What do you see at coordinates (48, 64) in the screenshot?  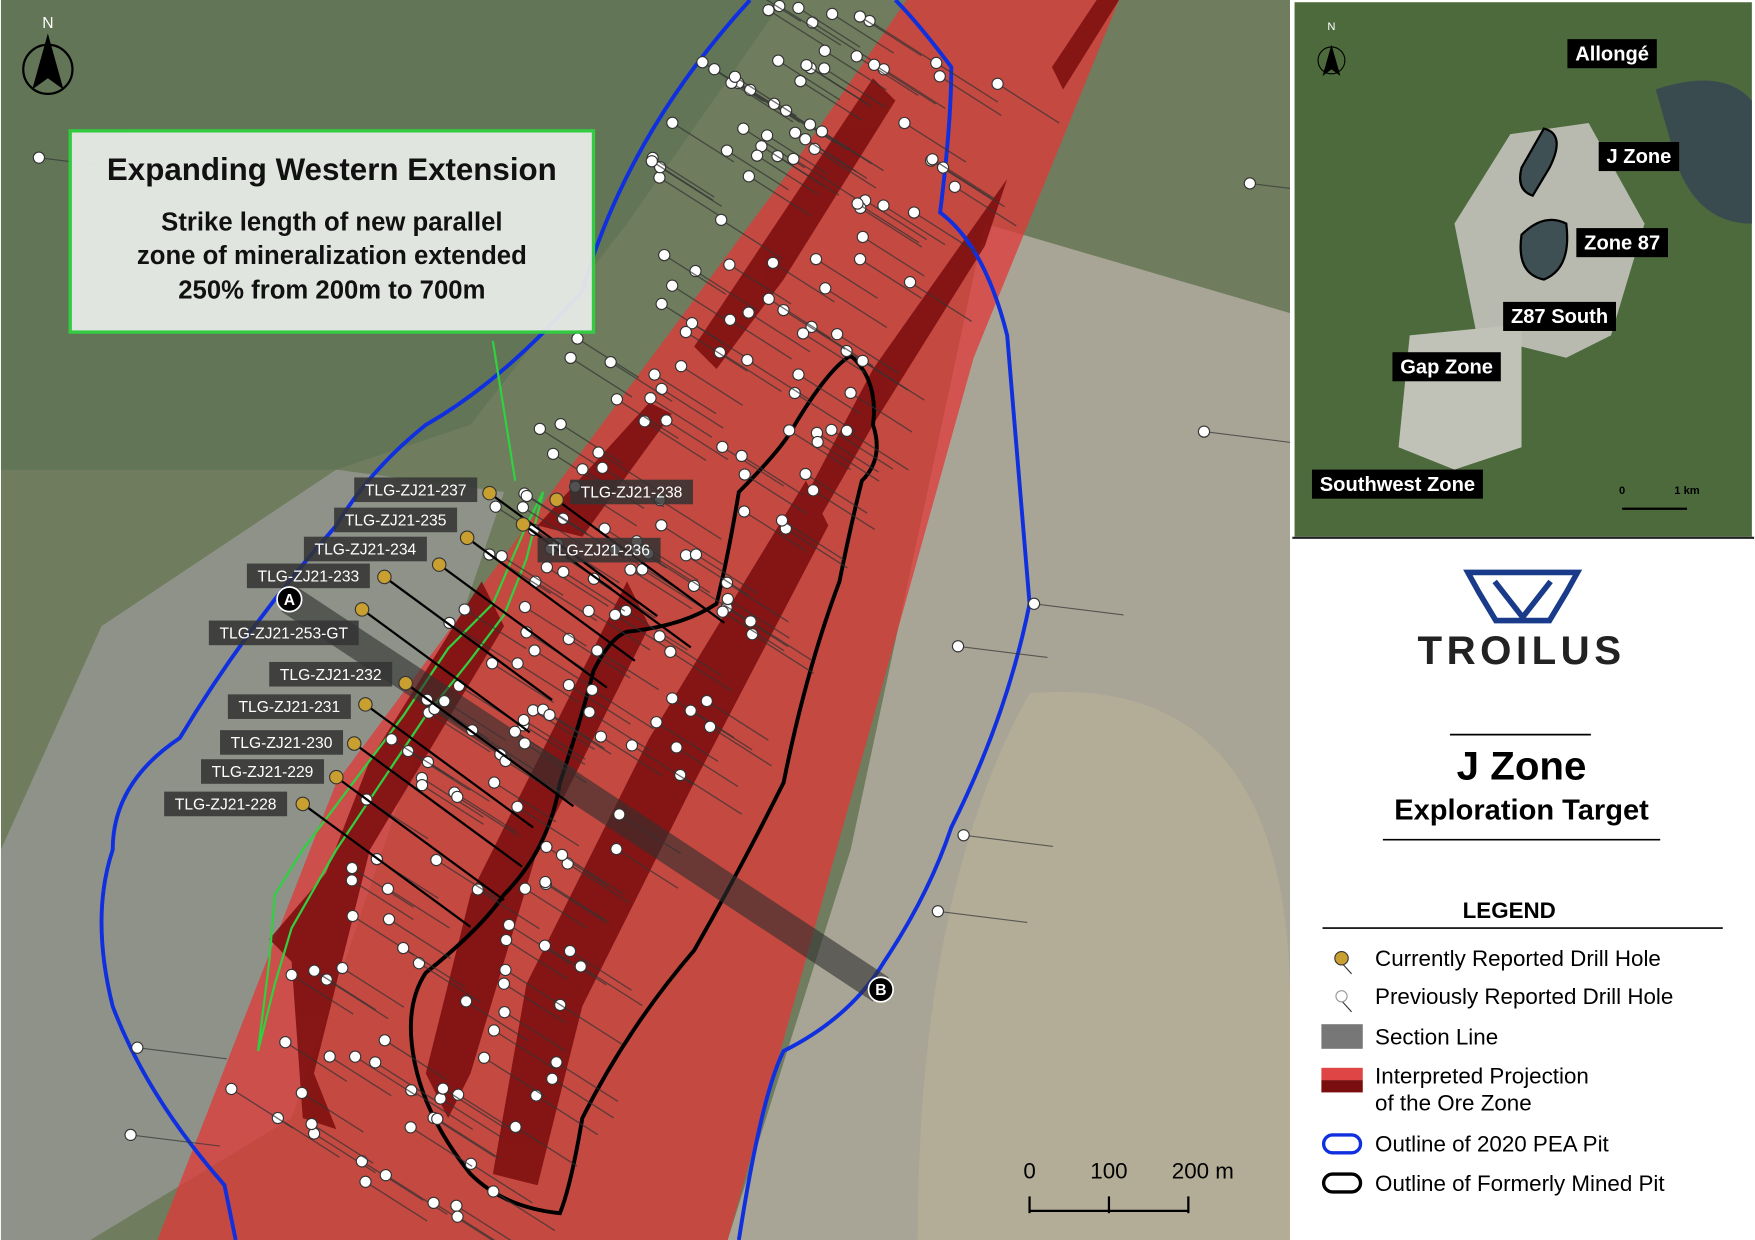 I see `north-arrow` at bounding box center [48, 64].